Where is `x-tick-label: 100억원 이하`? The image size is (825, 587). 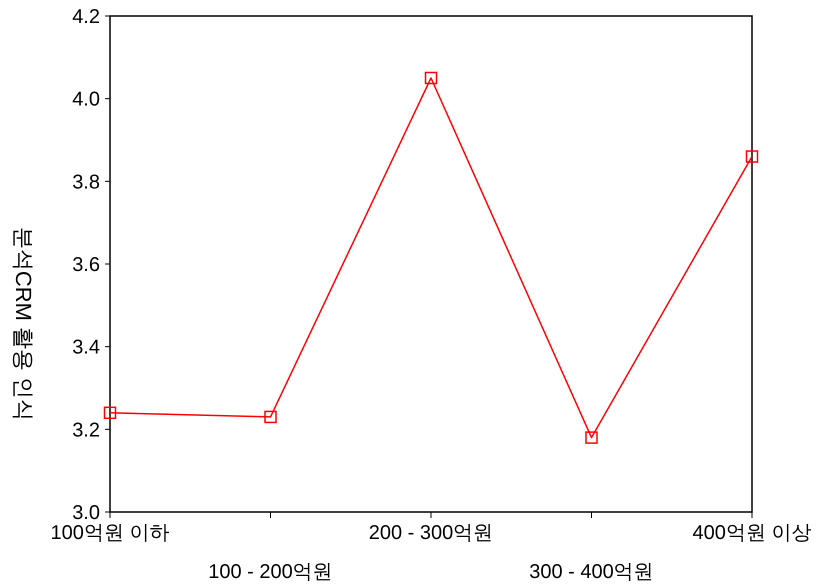 x-tick-label: 100억원 이하 is located at coordinates (110, 533).